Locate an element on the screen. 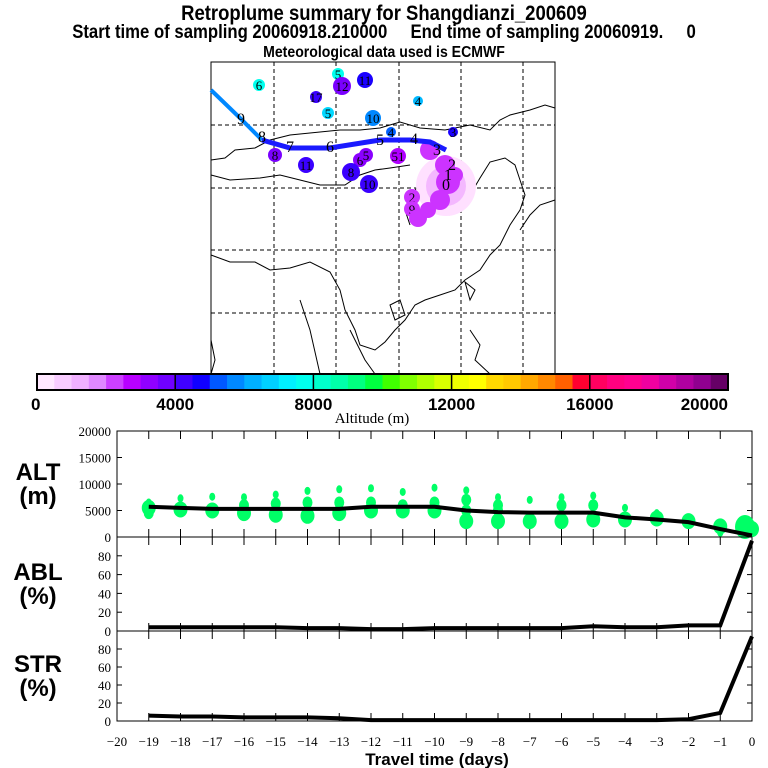 This screenshot has height=768, width=768. panel-str: 0 20 40 60 80 STR(%) is located at coordinates (384, 679).